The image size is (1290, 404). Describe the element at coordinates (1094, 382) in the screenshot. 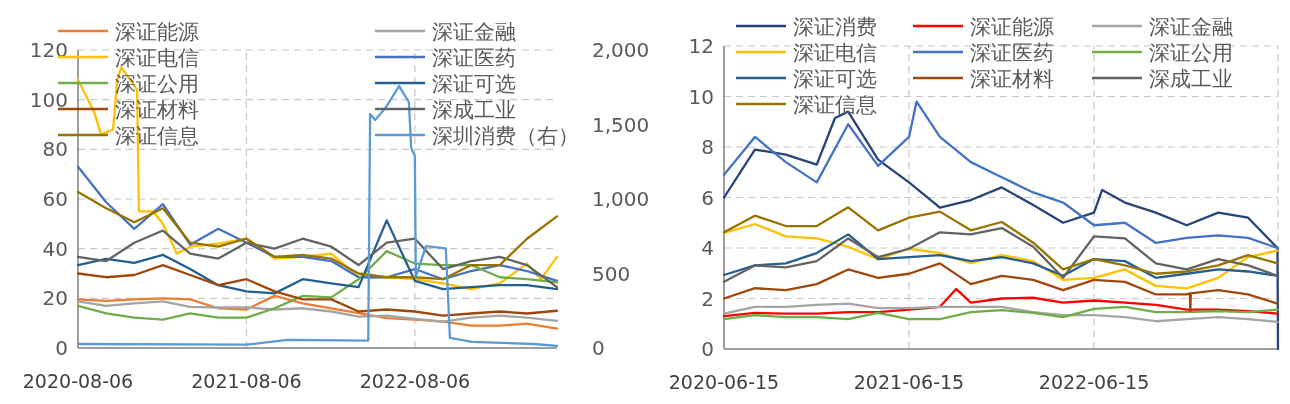

I see `x-tick-label: 2022-06-15` at that location.